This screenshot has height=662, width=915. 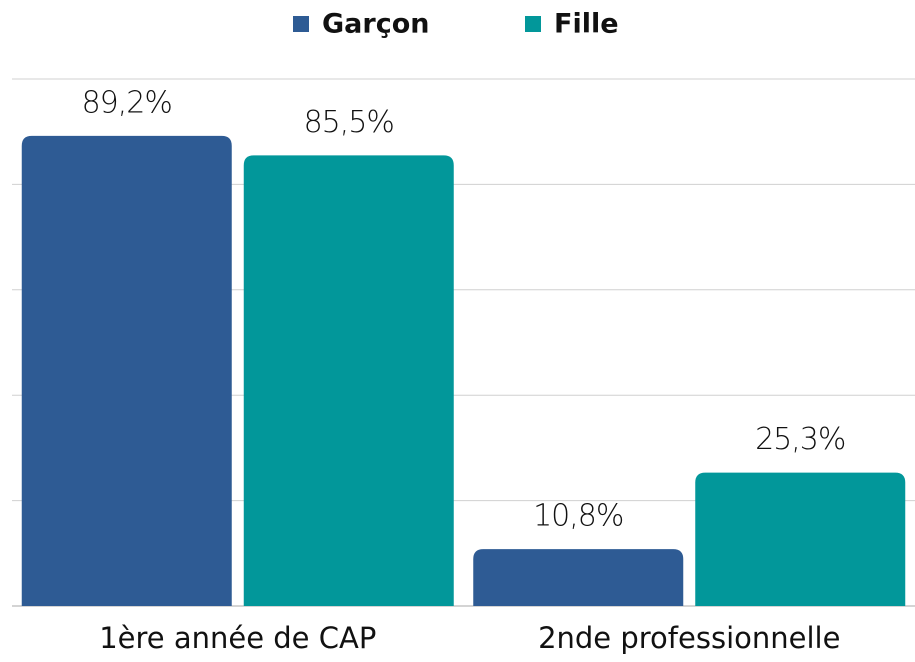 What do you see at coordinates (578, 516) in the screenshot?
I see `value-label: 10,8%` at bounding box center [578, 516].